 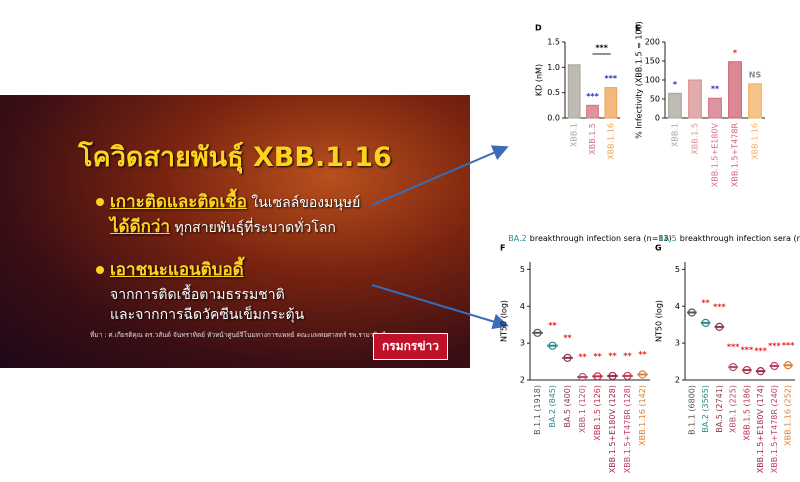 I want to click on x-tick-label: B.1.1 (1918), so click(x=537, y=410).